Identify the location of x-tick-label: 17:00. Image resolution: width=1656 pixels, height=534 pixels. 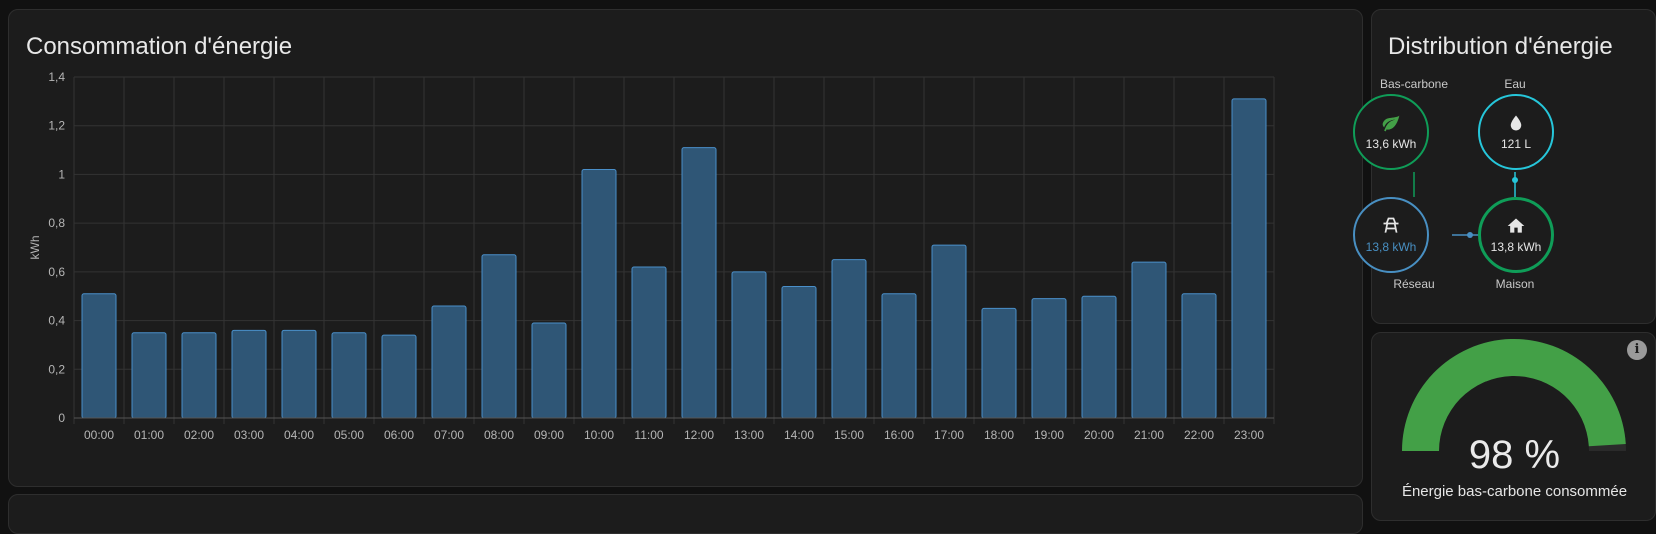
(949, 435).